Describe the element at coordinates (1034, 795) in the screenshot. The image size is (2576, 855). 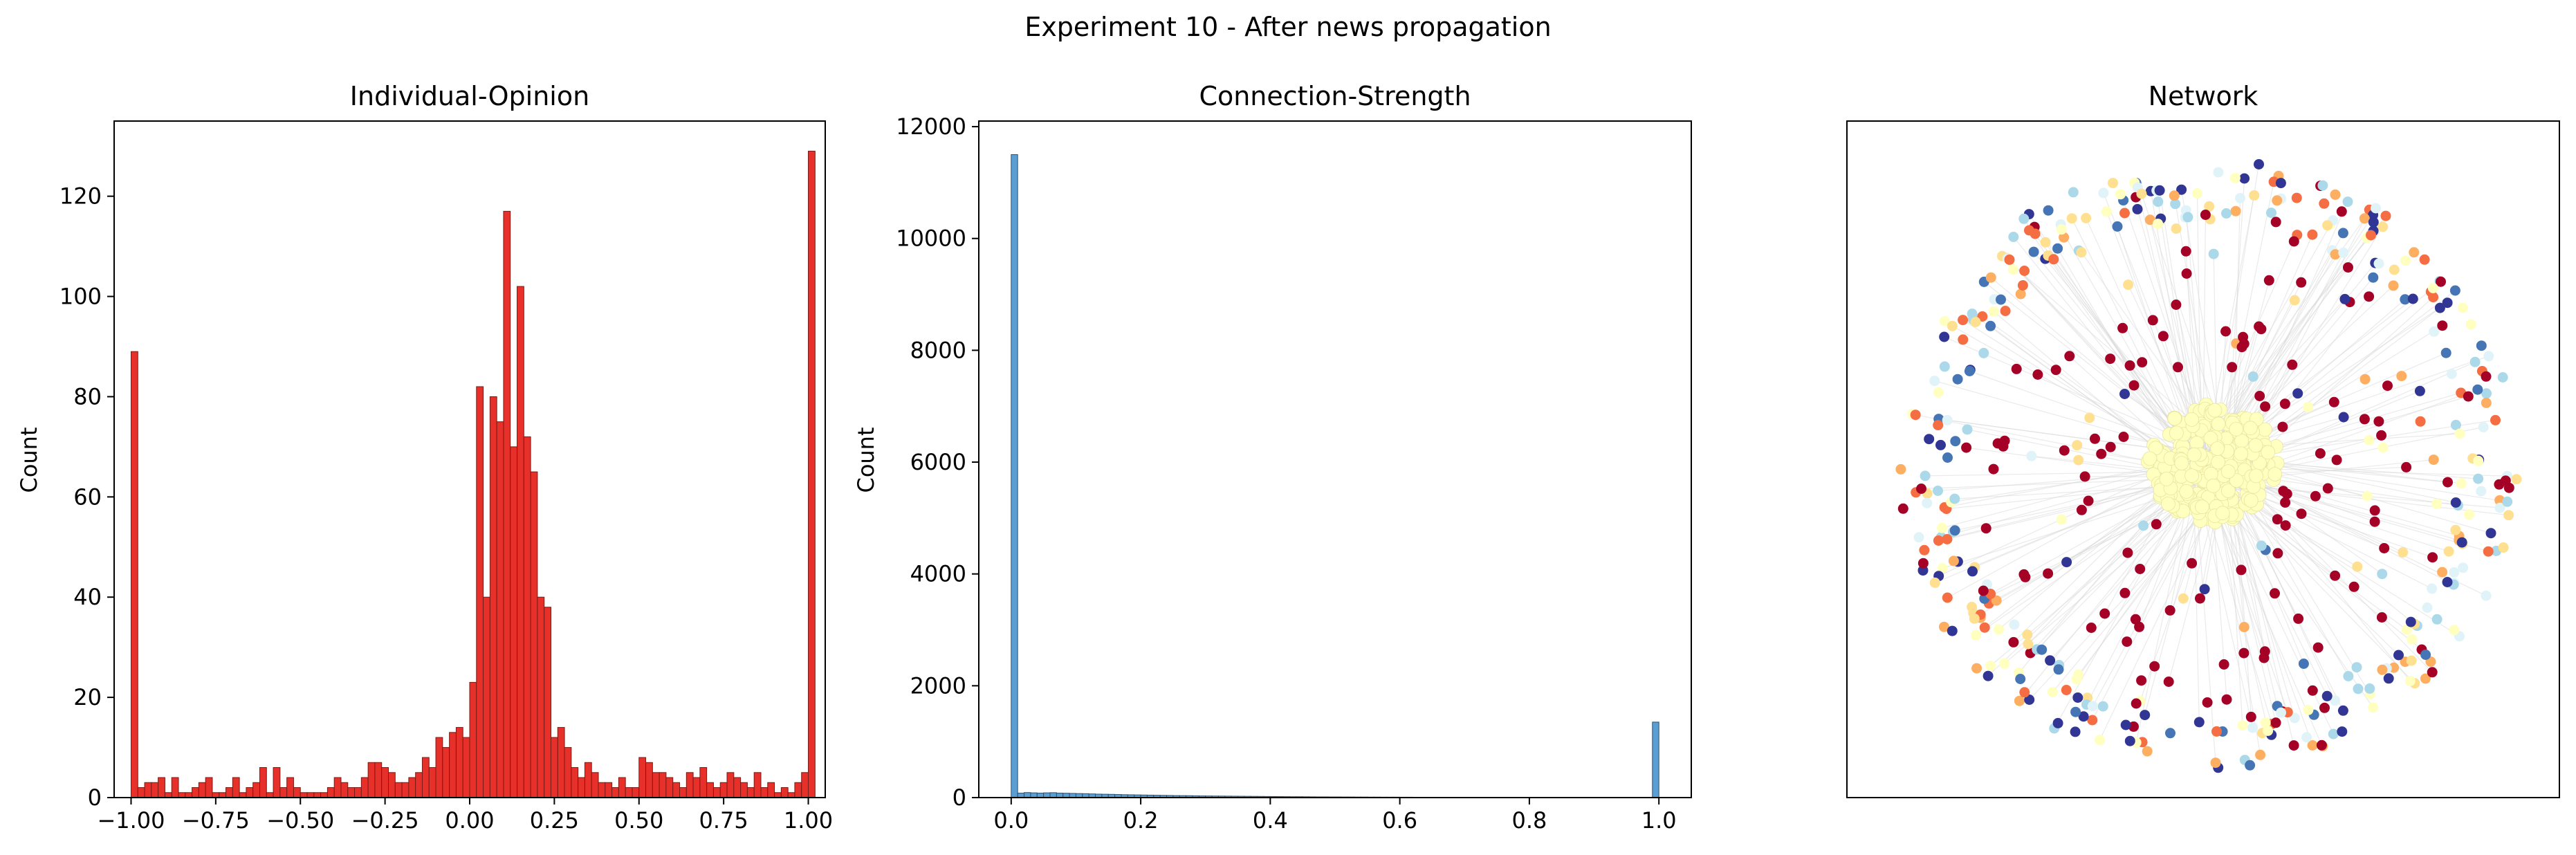
I see `connection-bar` at that location.